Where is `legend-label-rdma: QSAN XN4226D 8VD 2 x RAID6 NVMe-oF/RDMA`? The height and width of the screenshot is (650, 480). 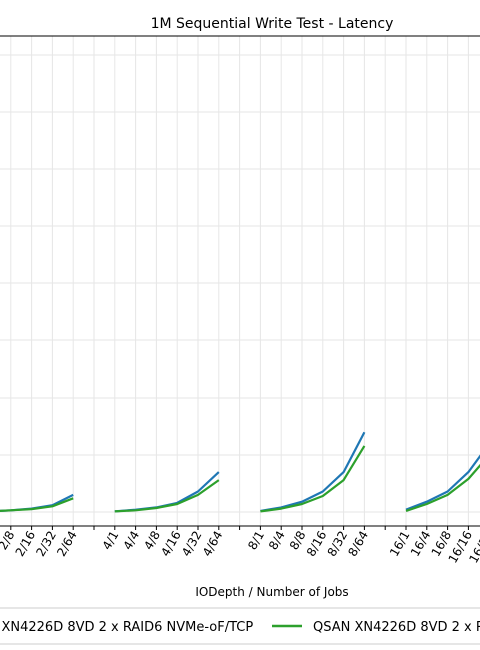
legend-label-rdma: QSAN XN4226D 8VD 2 x RAID6 NVMe-oF/RDMA is located at coordinates (396, 627).